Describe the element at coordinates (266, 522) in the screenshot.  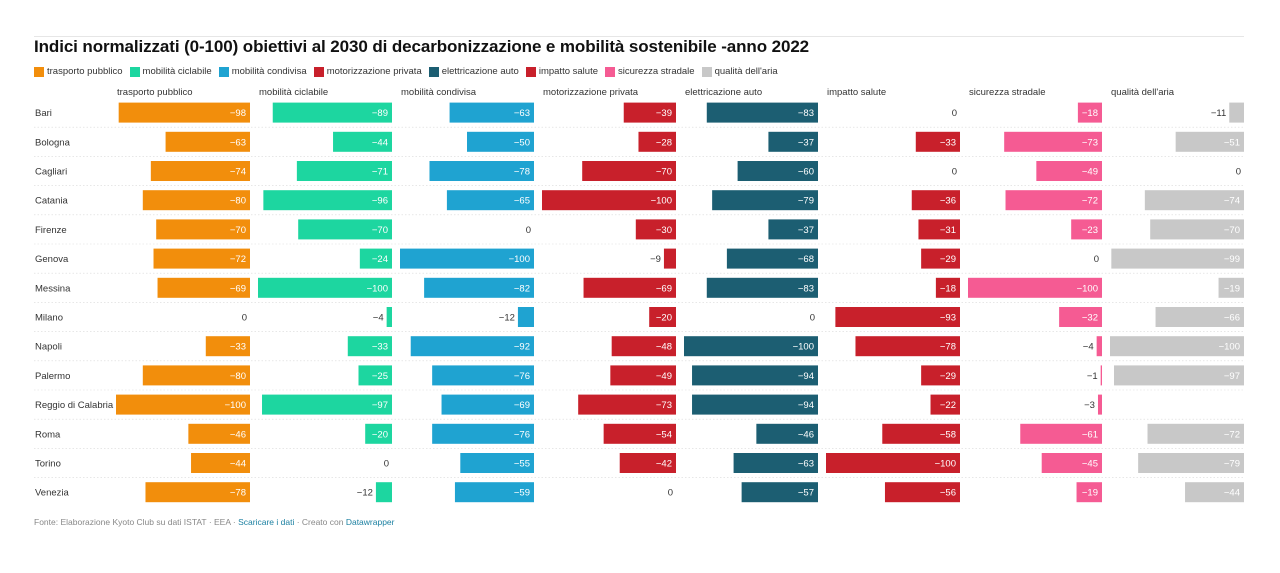
I see `download-data-link: Scaricare i dati` at that location.